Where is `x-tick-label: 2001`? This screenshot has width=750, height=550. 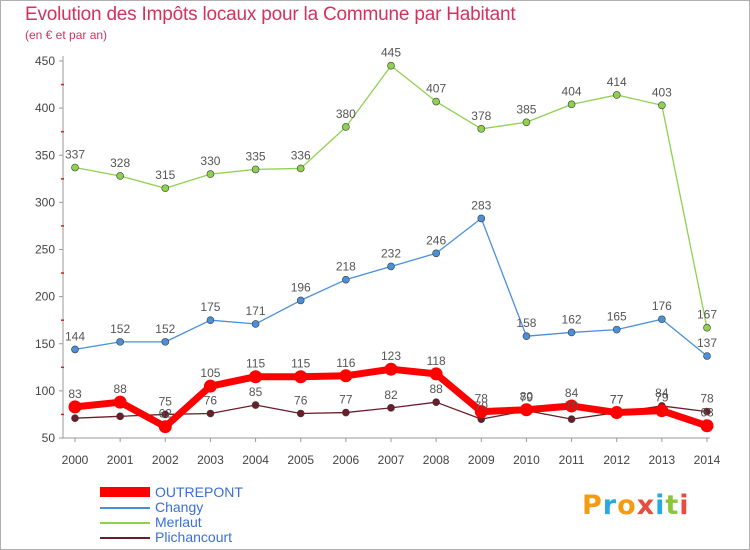 x-tick-label: 2001 is located at coordinates (120, 460).